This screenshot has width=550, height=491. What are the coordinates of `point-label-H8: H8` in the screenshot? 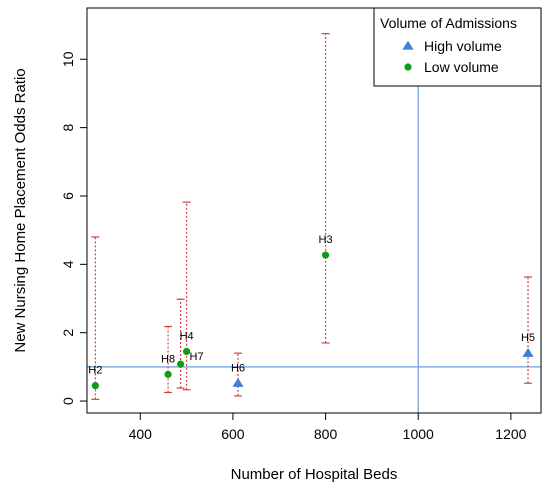 It's located at (168, 359).